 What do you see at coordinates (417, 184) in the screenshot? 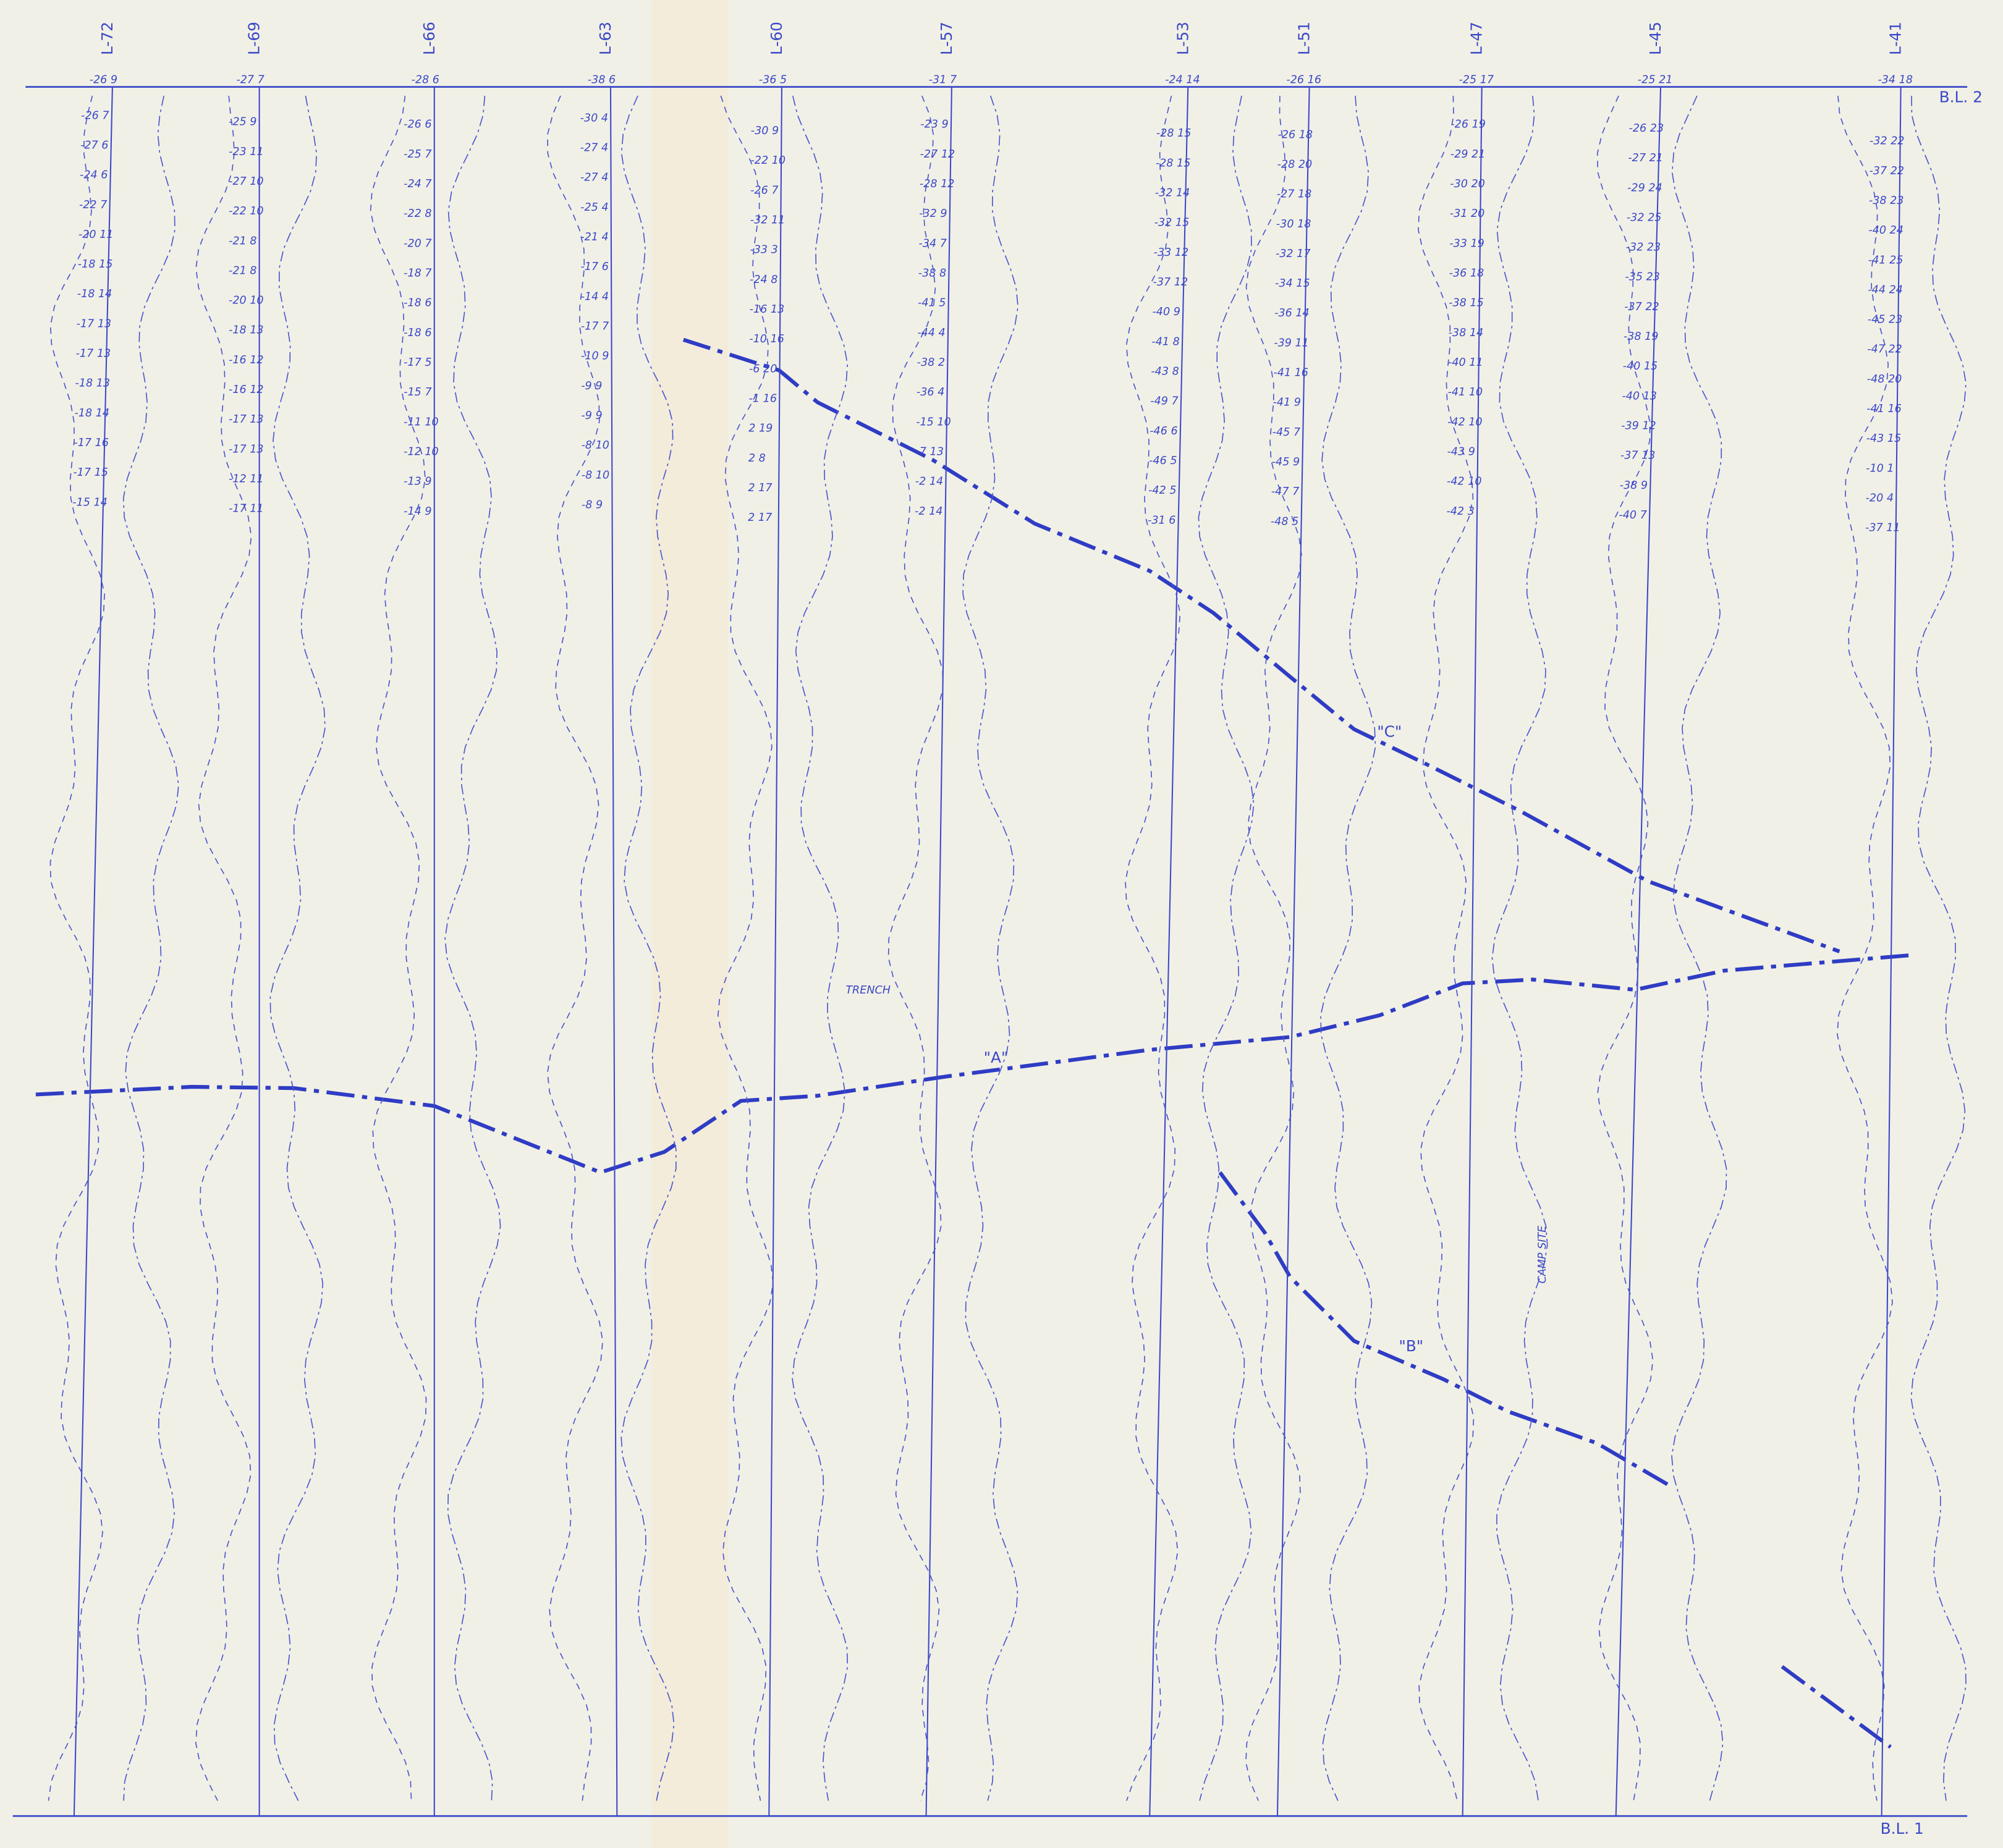
I see `station-reading: -24 7` at bounding box center [417, 184].